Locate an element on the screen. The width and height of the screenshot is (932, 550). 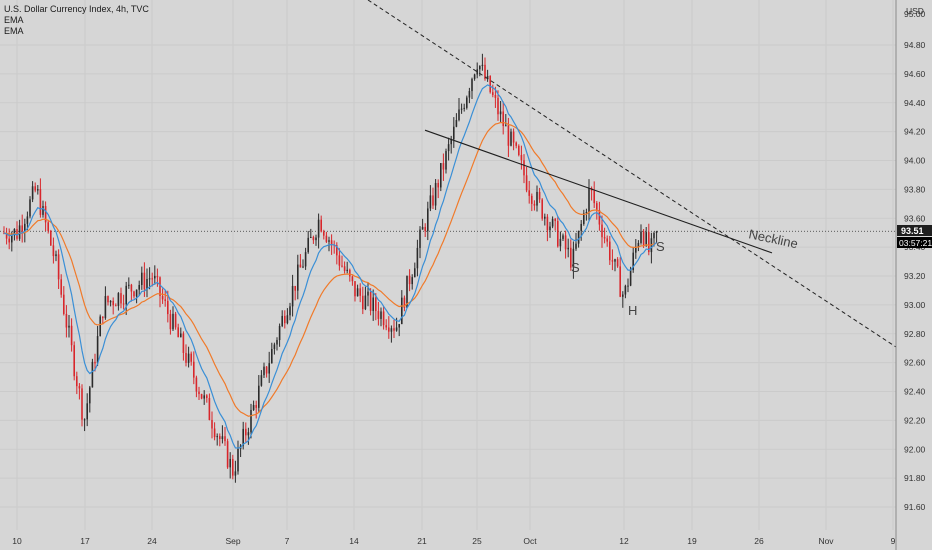
symbol-title: U.S. Dollar Currency Index, 4h, TVC is located at coordinates (76, 9).